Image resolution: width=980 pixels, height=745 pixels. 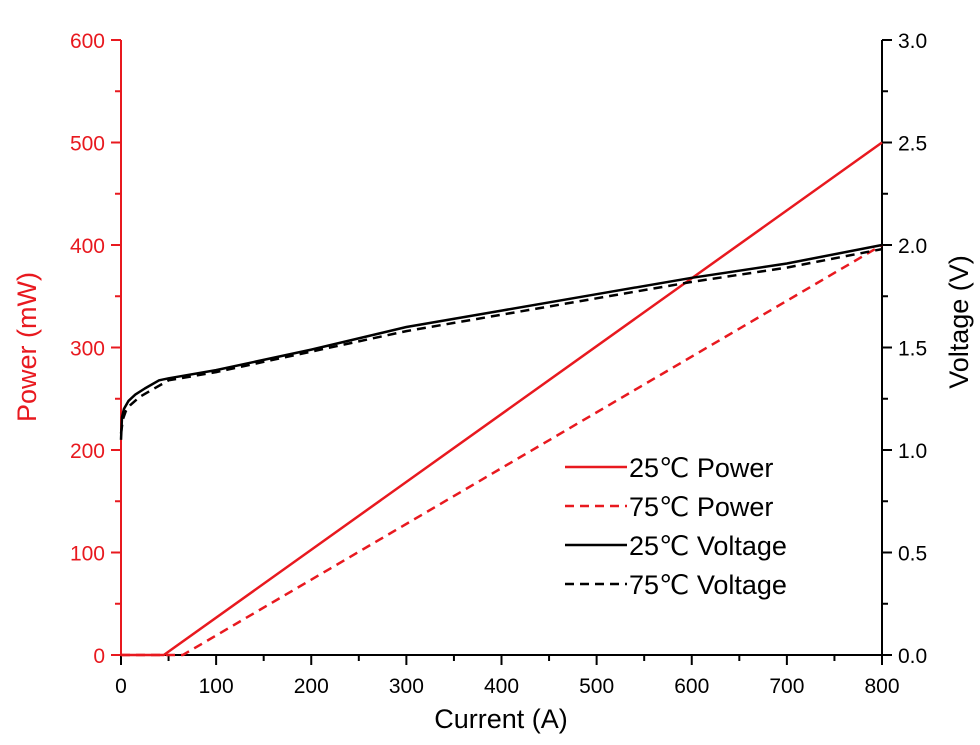 I want to click on y-axis-right-title: Voltage (V), so click(x=959, y=322).